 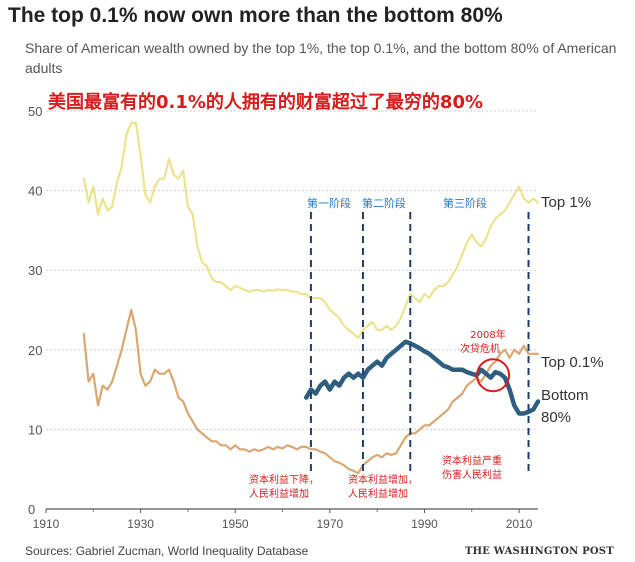 I want to click on phase-label-2: 第二阶段, so click(x=384, y=203).